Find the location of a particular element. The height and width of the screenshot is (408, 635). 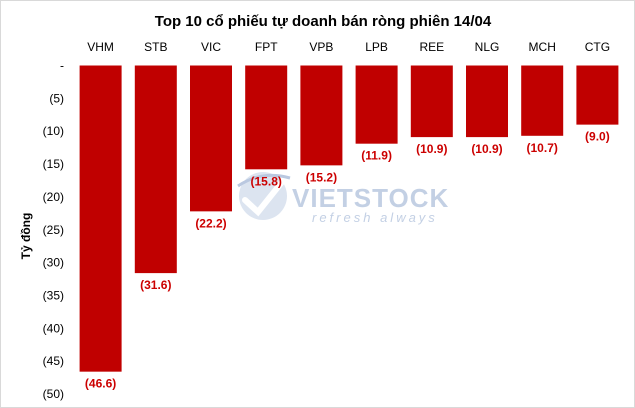

bar-vic is located at coordinates (211, 138).